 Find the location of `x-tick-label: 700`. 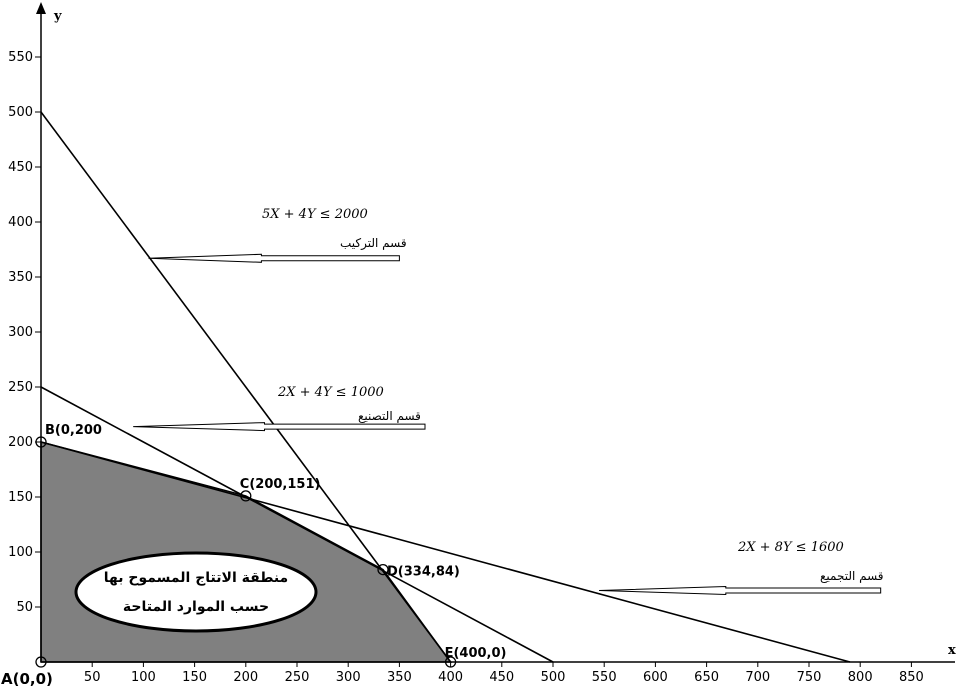

x-tick-label: 700 is located at coordinates (757, 677).